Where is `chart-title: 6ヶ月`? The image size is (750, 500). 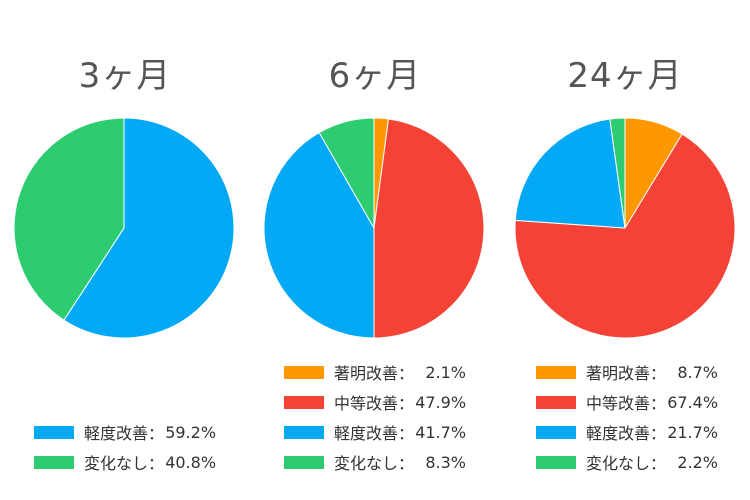 chart-title: 6ヶ月 is located at coordinates (375, 76).